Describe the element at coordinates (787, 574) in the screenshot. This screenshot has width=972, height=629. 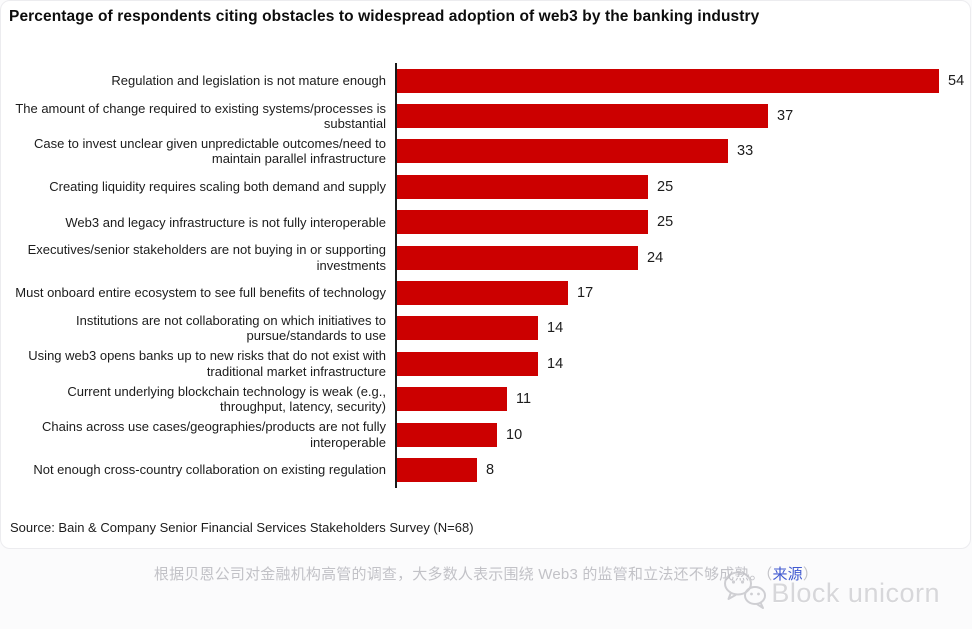
I see `source-link: 来源` at that location.